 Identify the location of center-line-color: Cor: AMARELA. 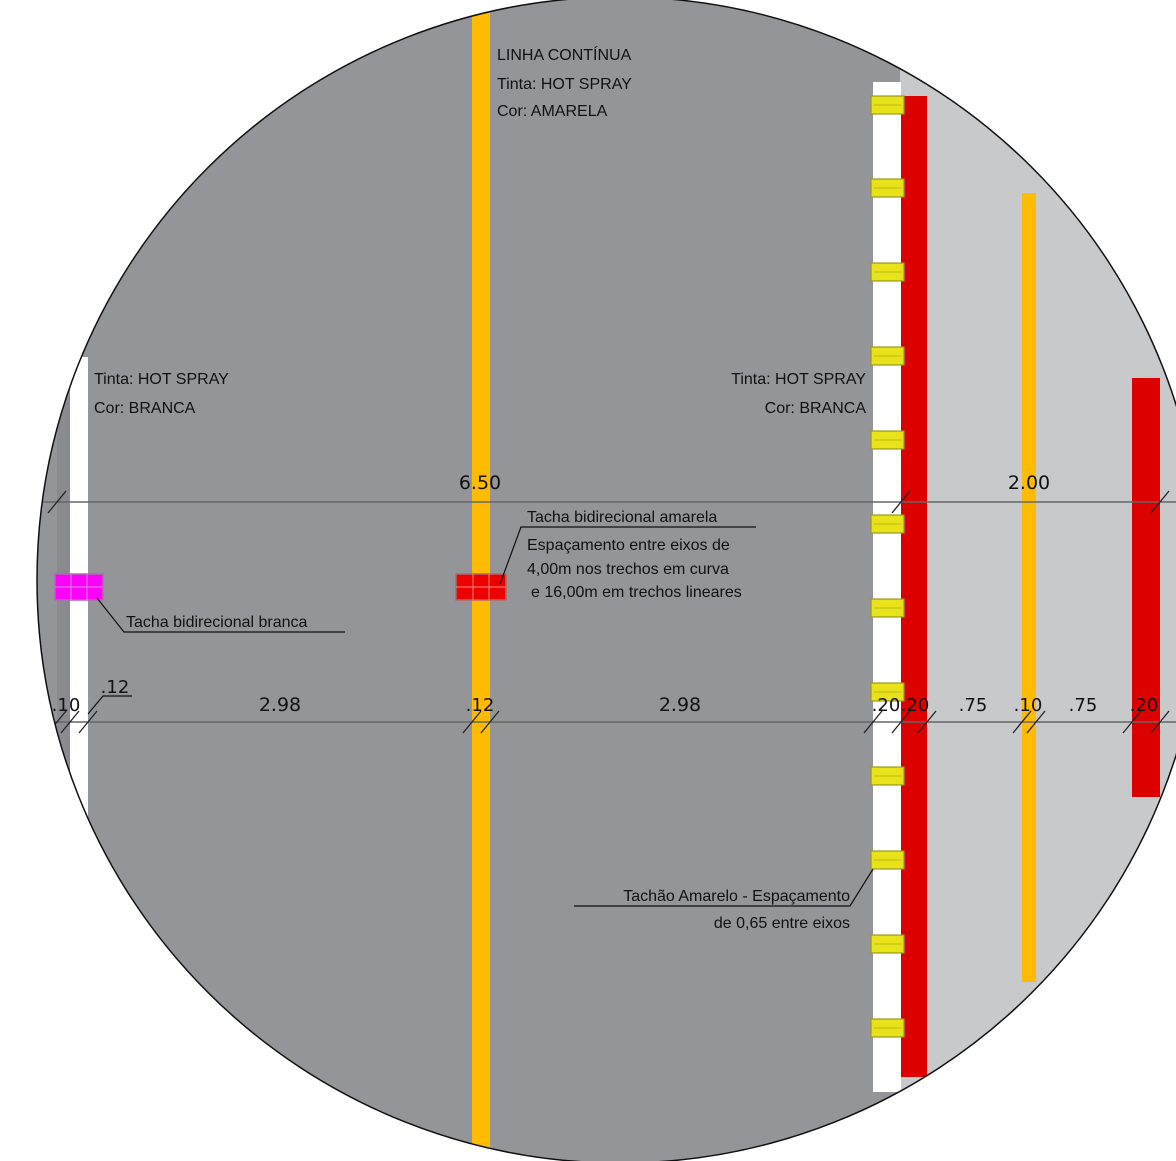
(552, 111).